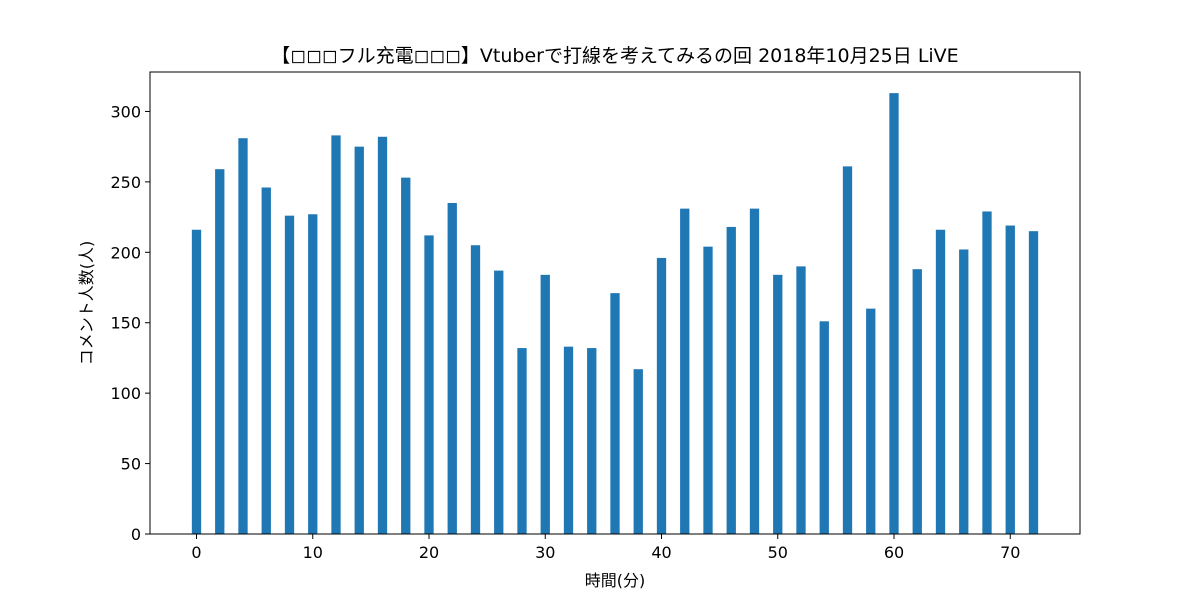 Image resolution: width=1200 pixels, height=600 pixels. Describe the element at coordinates (429, 552) in the screenshot. I see `x-tick-label: 20` at that location.